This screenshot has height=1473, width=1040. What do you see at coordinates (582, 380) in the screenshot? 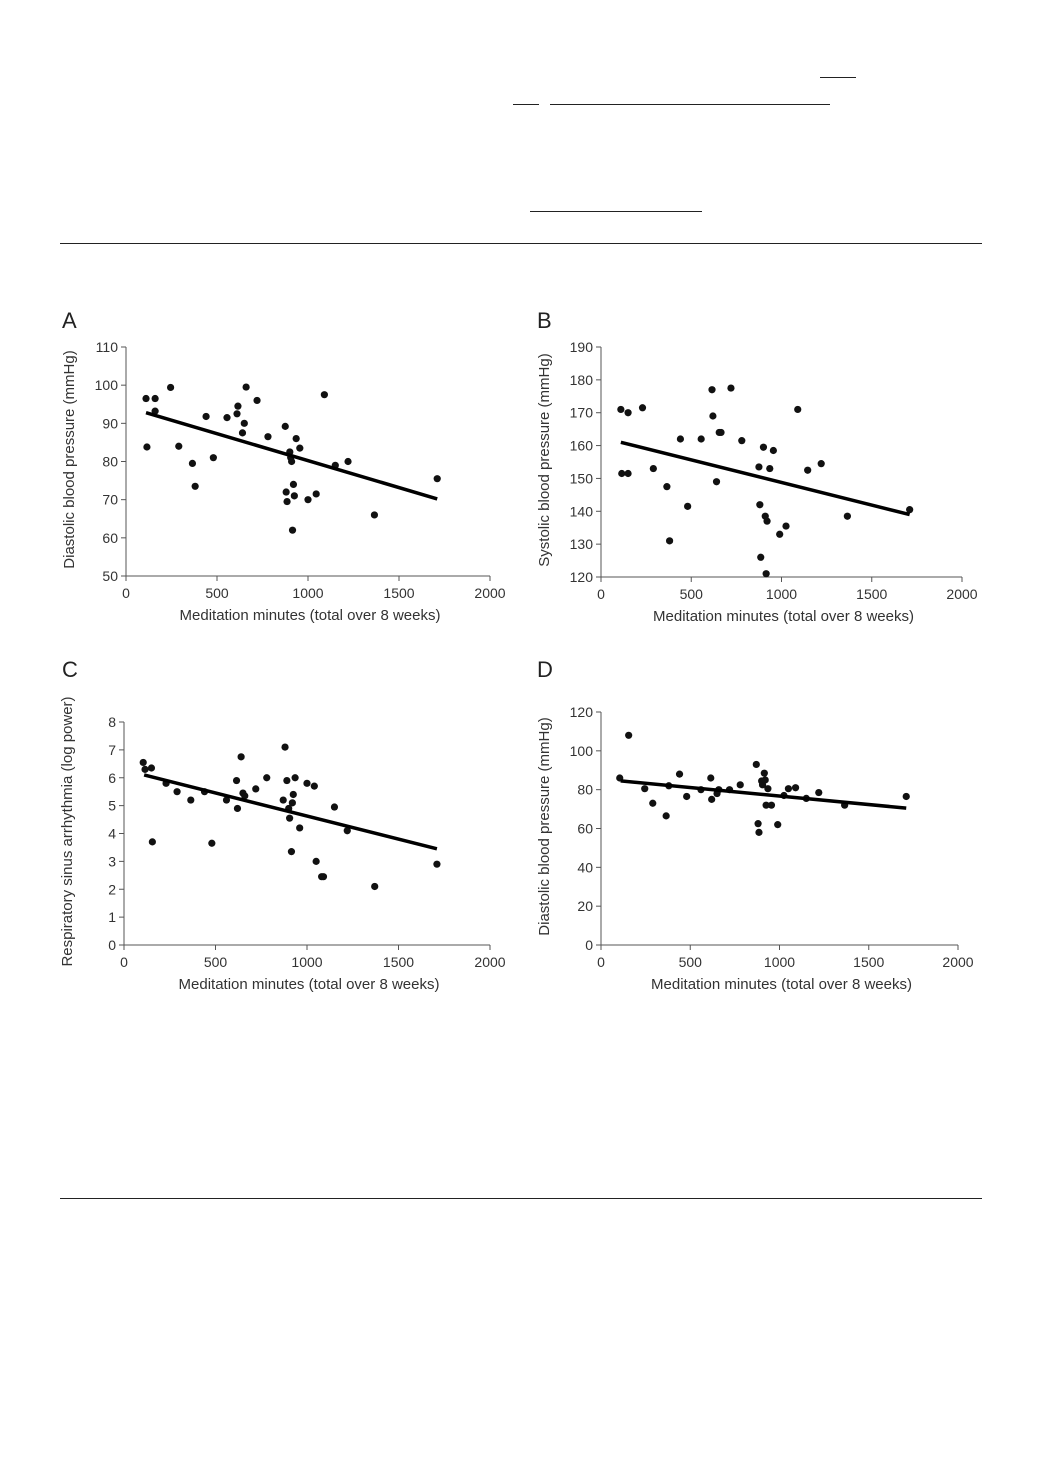
I see `chart-b-y-tick-label: 180` at bounding box center [582, 380].